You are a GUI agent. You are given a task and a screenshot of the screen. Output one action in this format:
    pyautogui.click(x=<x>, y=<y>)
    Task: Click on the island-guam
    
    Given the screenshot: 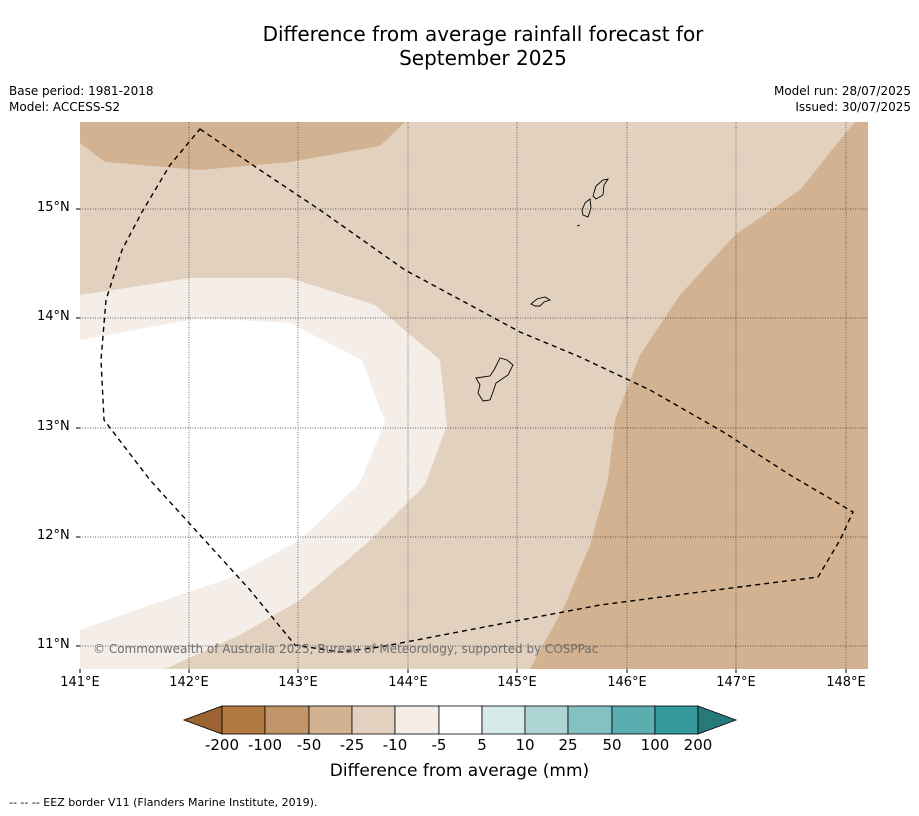 What is the action you would take?
    pyautogui.click(x=494, y=379)
    